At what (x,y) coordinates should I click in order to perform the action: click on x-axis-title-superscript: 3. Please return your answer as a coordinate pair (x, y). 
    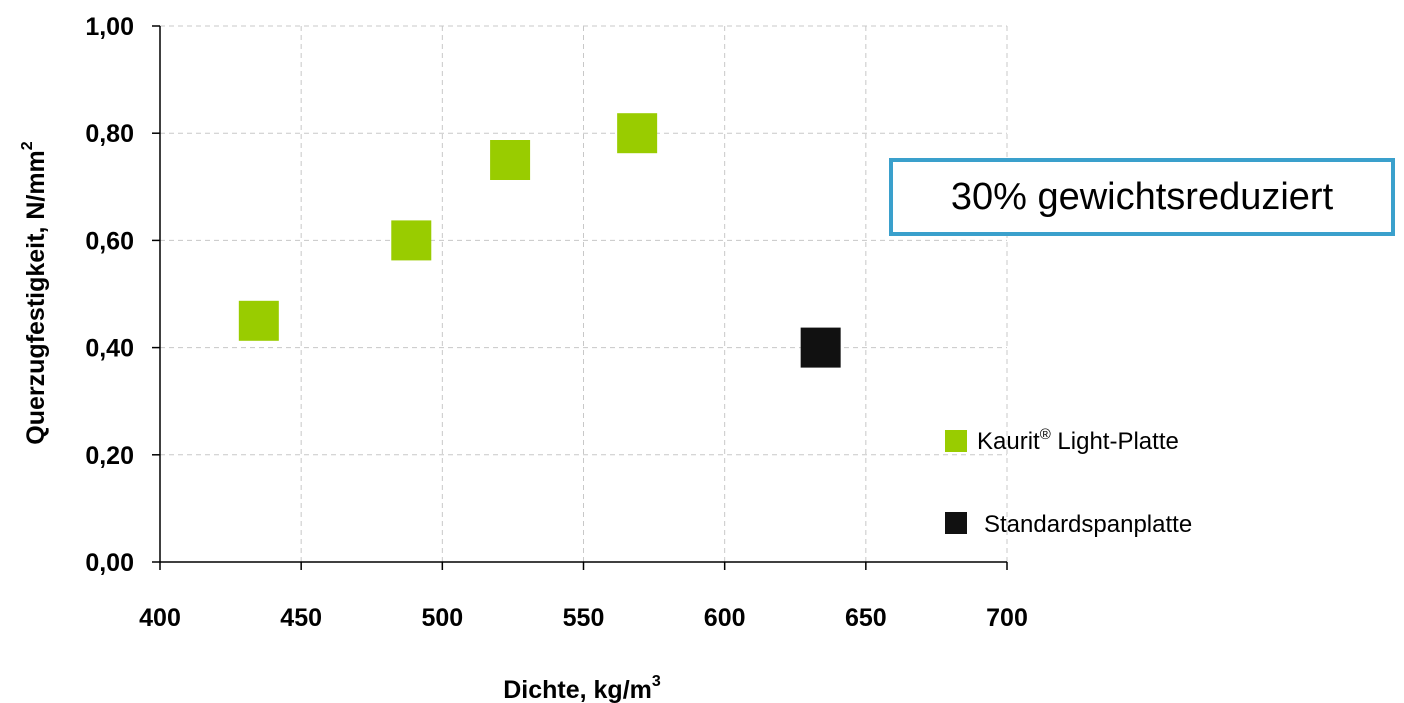
    Looking at the image, I should click on (656, 681).